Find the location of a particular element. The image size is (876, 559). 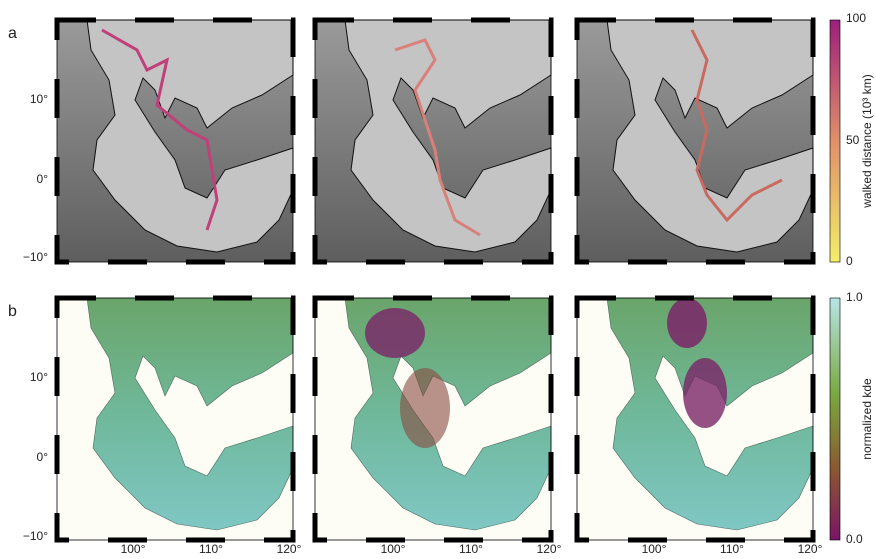

panel-label: b is located at coordinates (12, 311).